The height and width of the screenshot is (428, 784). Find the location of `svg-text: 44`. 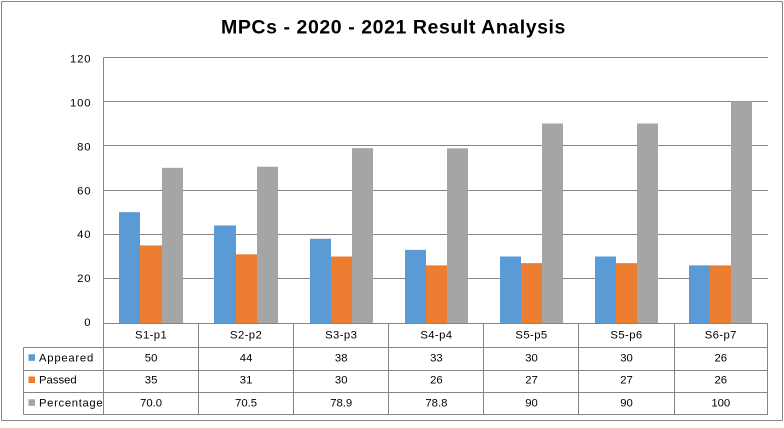

svg-text: 44 is located at coordinates (246, 359).